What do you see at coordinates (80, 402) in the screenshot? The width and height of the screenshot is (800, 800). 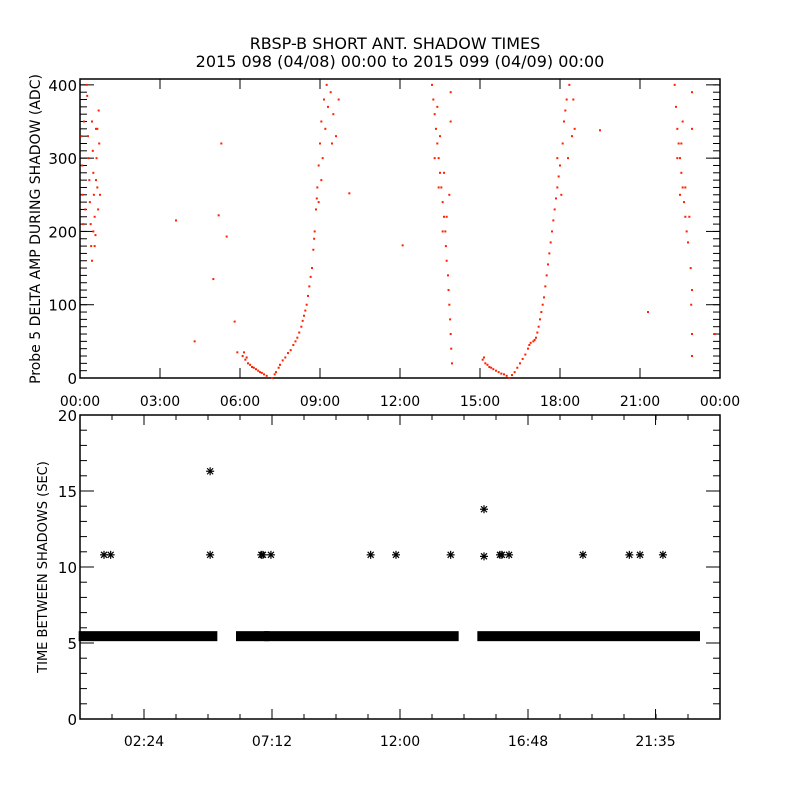 I see `x-tick-label: 00:00` at bounding box center [80, 402].